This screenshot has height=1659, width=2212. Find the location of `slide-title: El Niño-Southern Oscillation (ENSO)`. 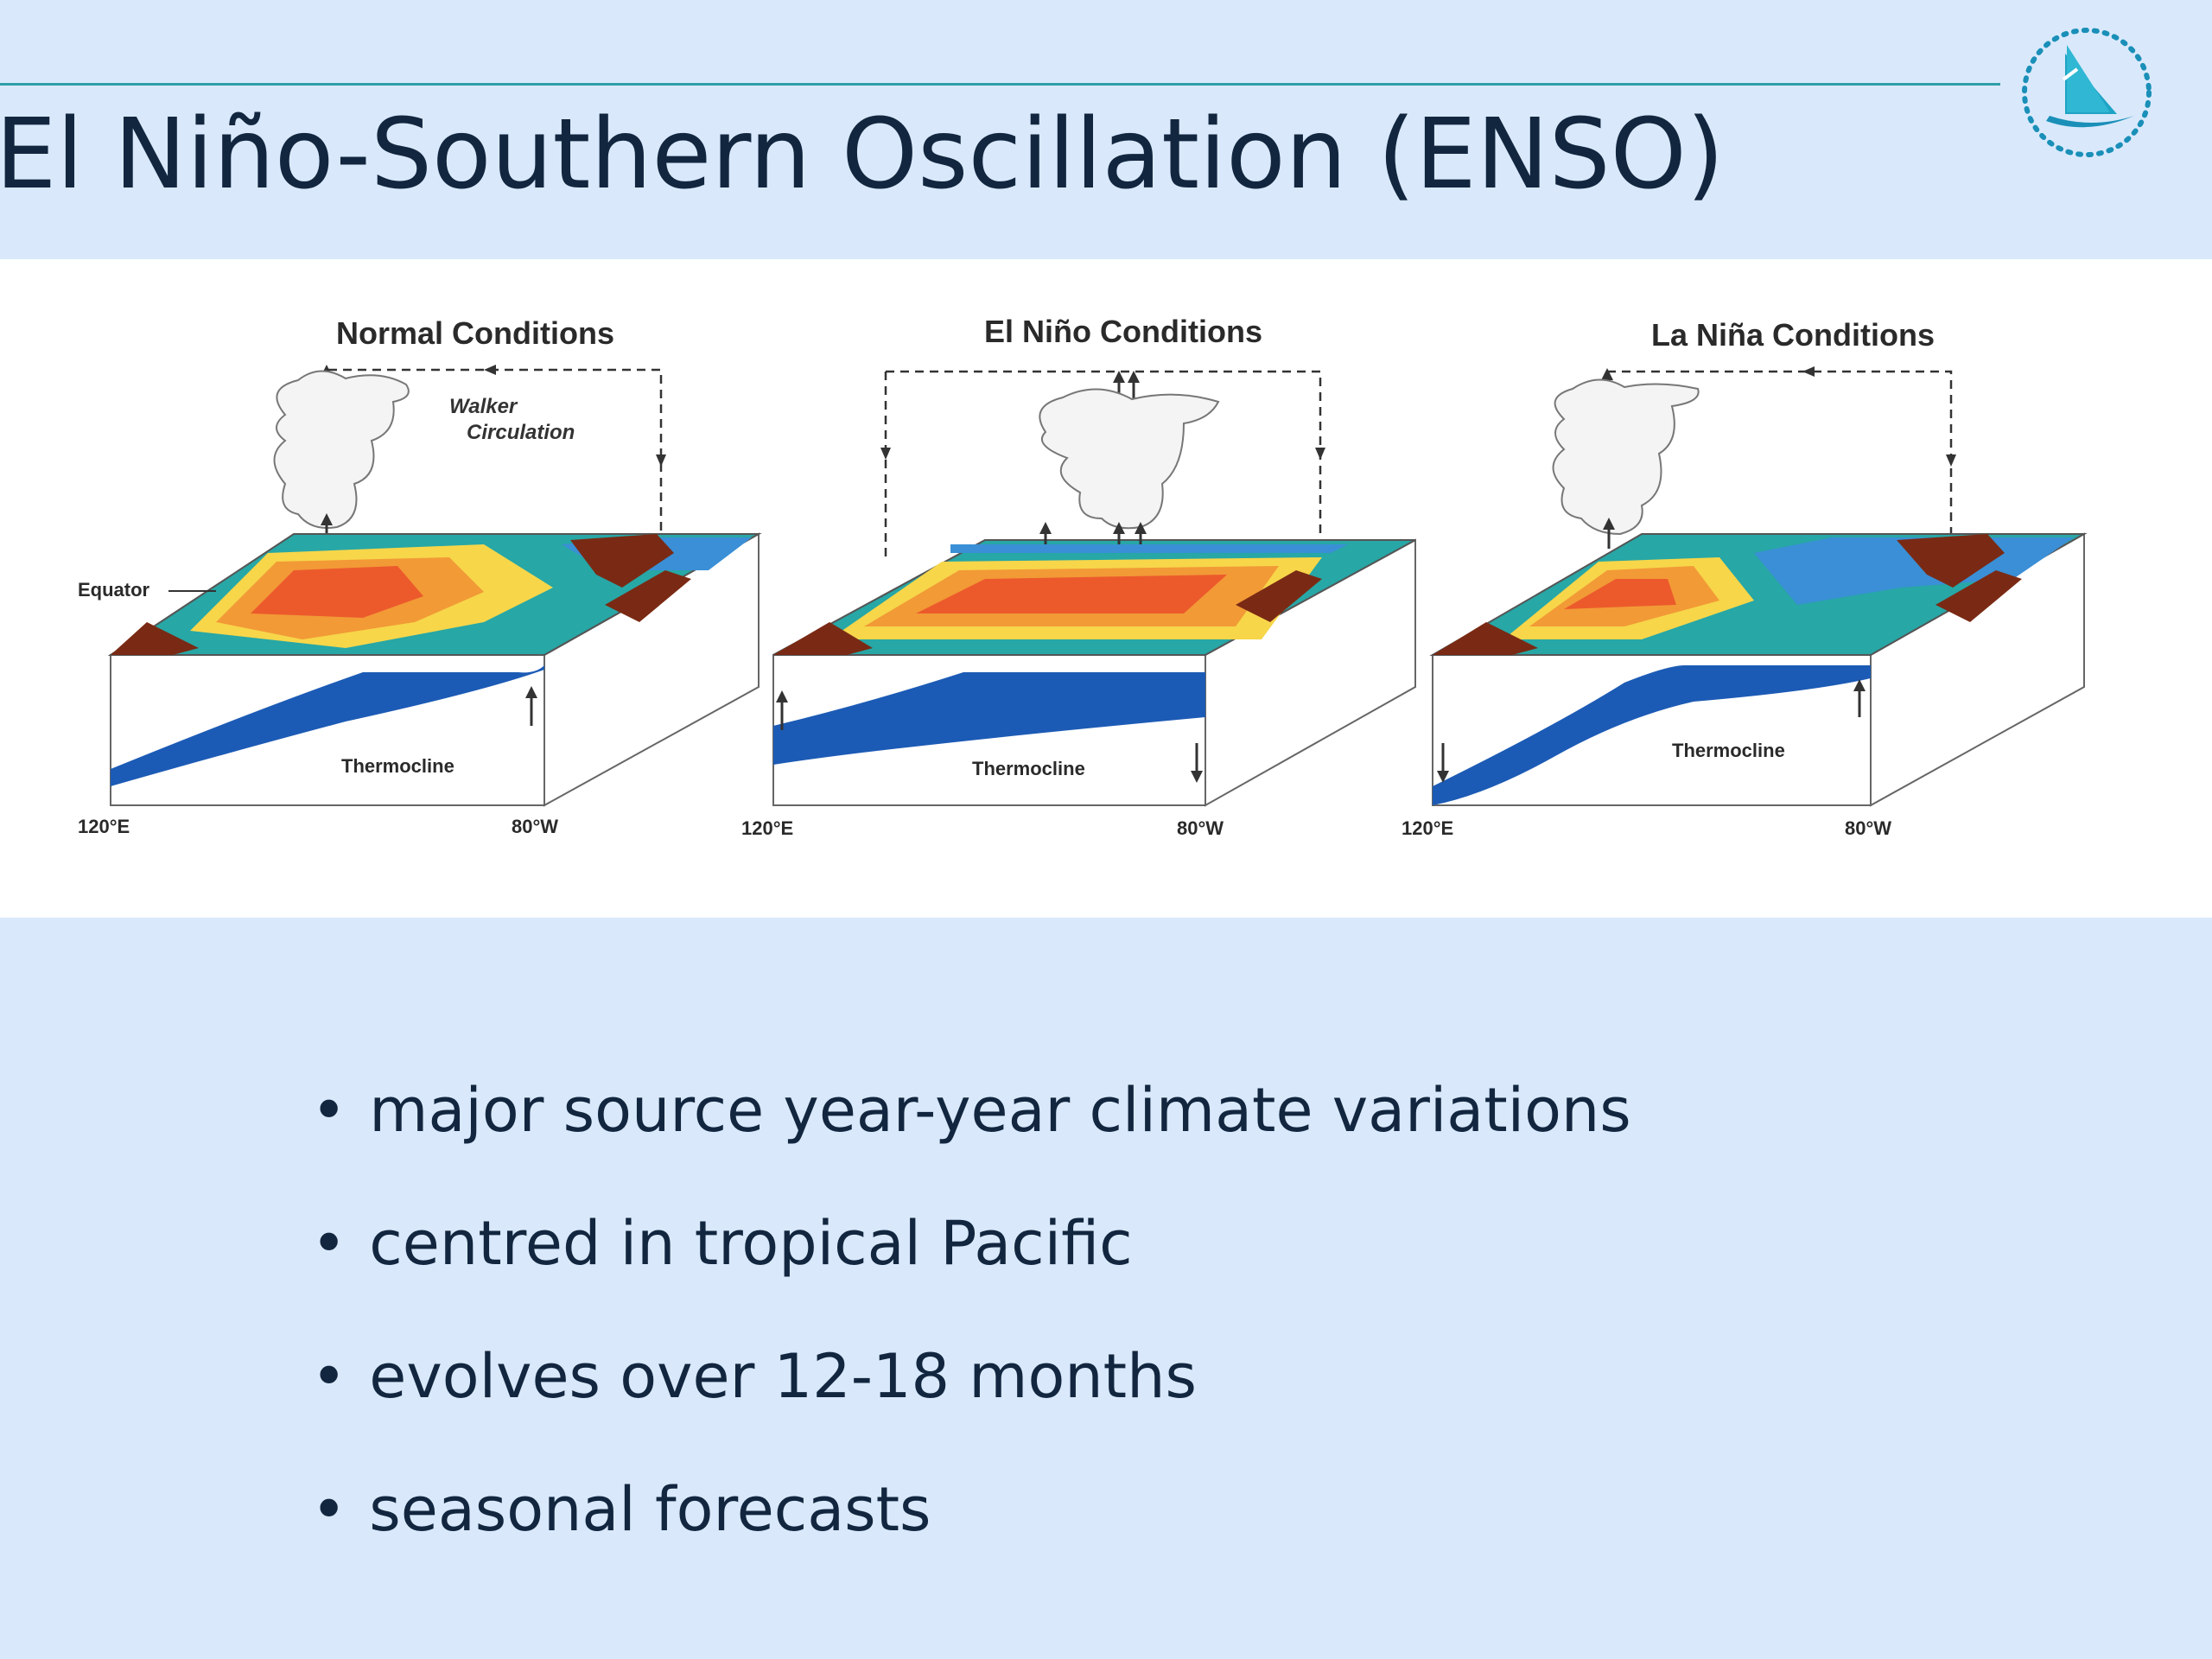

slide-title: El Niño-Southern Oscillation (ENSO) is located at coordinates (862, 155).